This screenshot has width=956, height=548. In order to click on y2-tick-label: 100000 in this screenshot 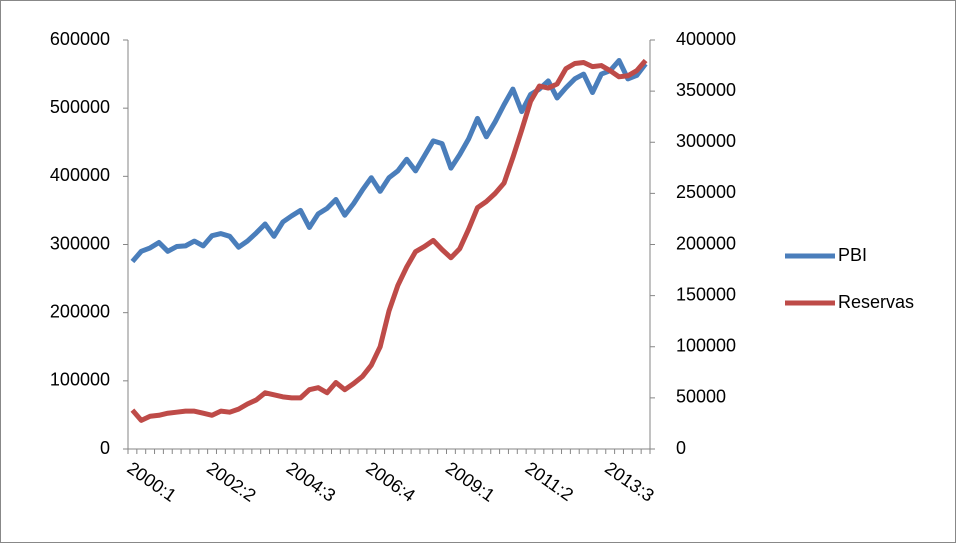, I will do `click(706, 346)`.